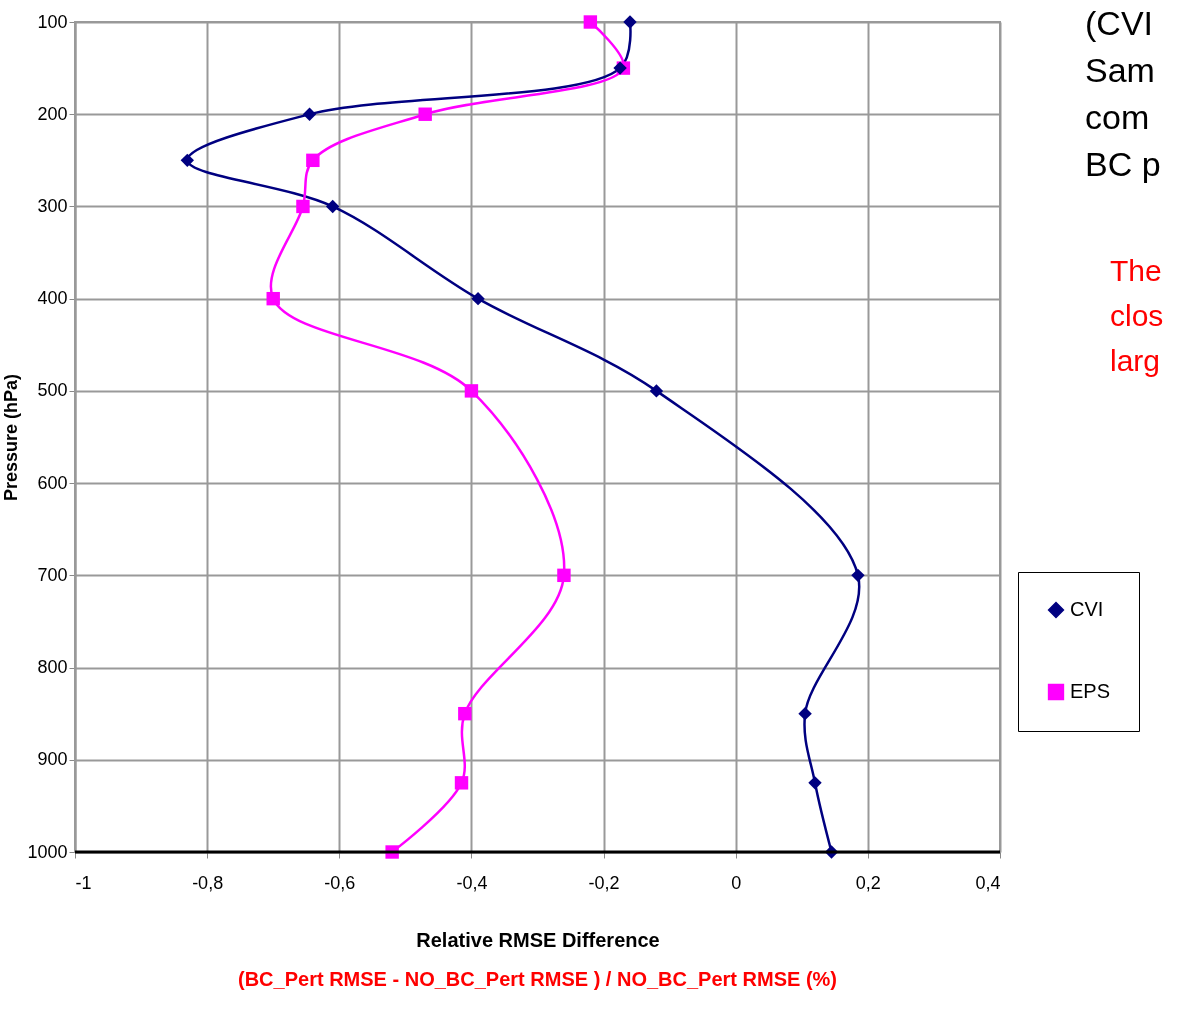 The height and width of the screenshot is (1027, 1185). I want to click on text: (BC_Pert RMSE - NO_BC_Pert RMSE ) / NO_BC_Pert RMSE (%), so click(537, 979).